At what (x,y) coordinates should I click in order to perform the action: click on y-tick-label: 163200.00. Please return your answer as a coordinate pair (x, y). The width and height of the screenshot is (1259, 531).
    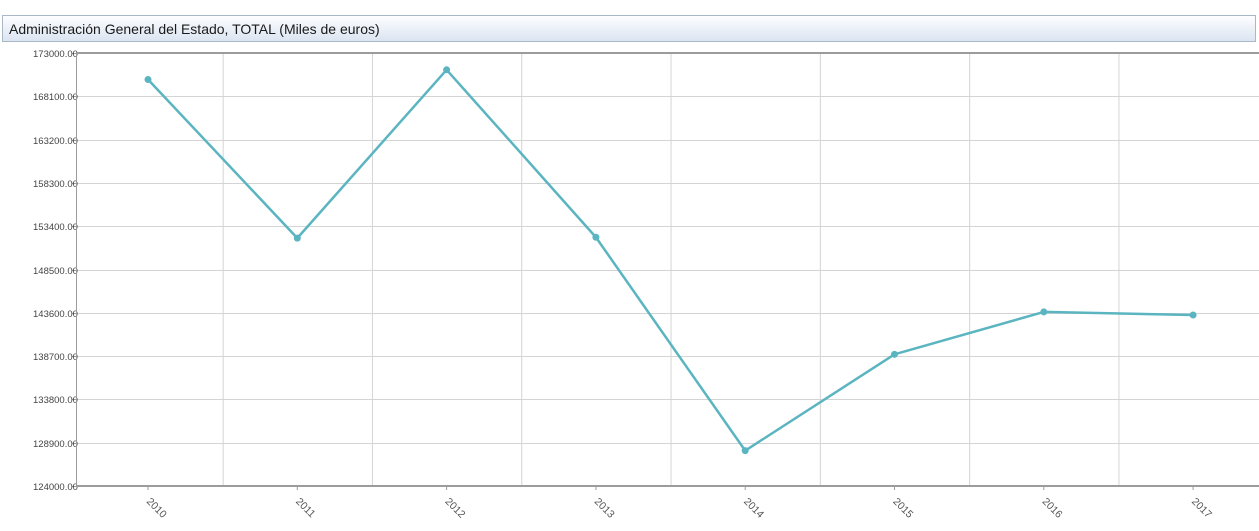
    Looking at the image, I should click on (55, 141).